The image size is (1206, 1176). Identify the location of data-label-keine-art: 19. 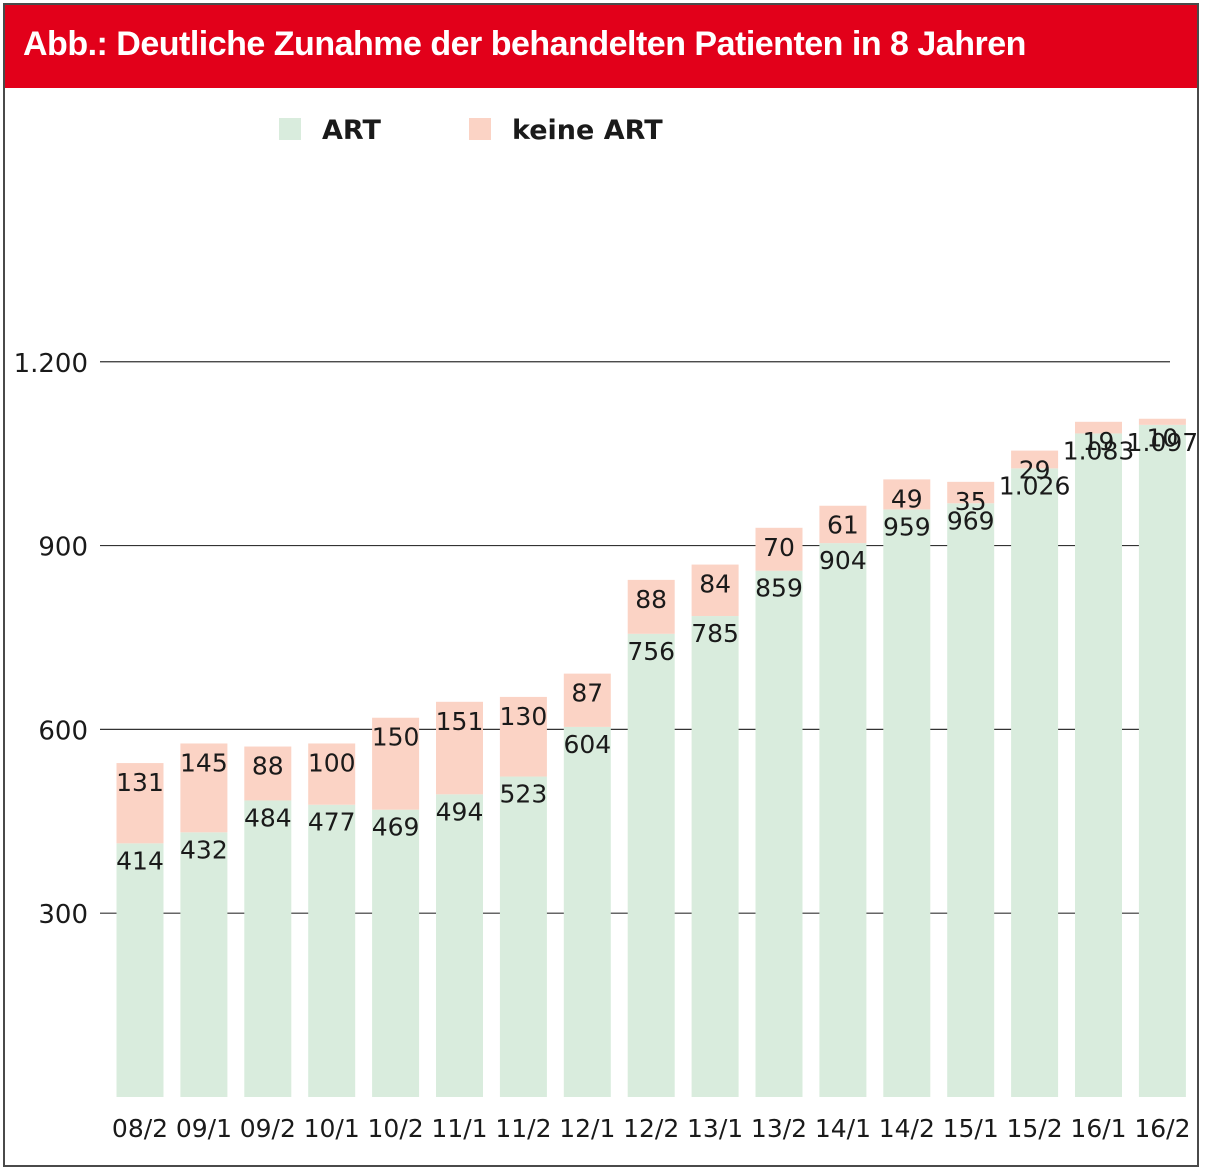
(1099, 441).